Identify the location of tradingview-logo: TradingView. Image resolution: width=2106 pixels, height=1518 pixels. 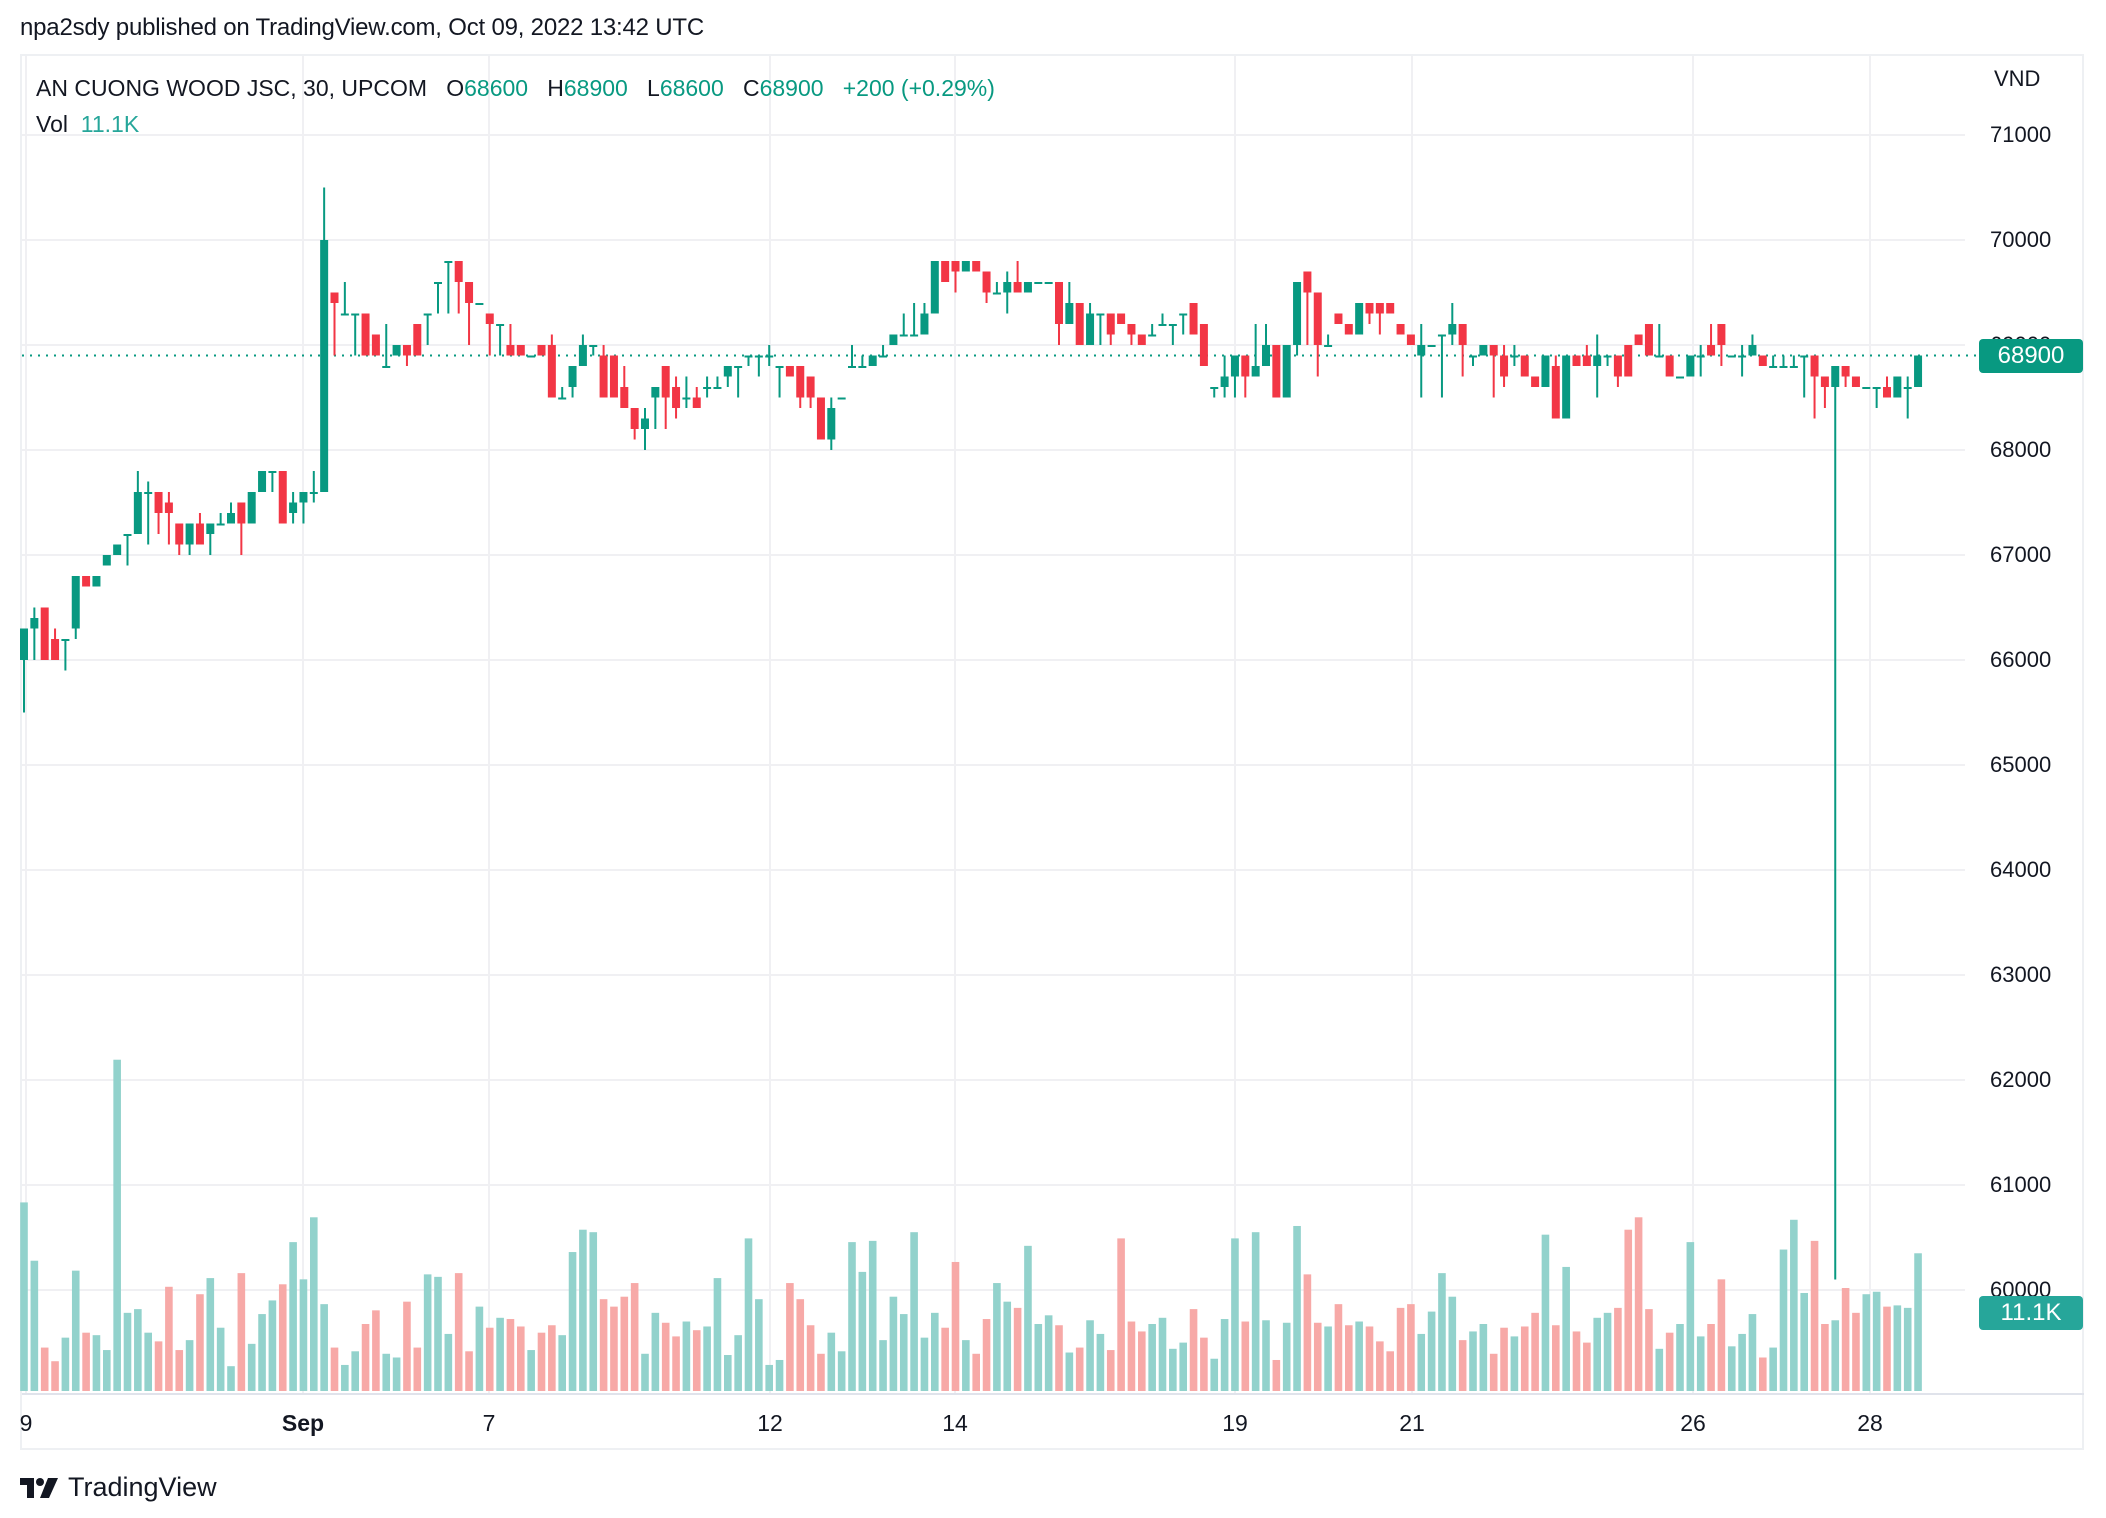
(118, 1487).